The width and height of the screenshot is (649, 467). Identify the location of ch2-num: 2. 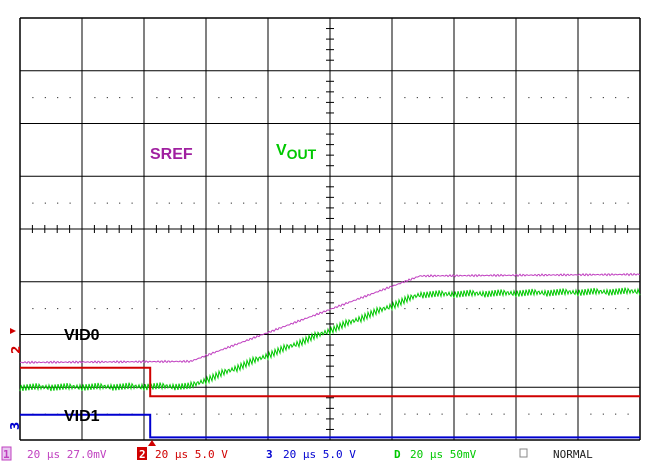
(142, 454).